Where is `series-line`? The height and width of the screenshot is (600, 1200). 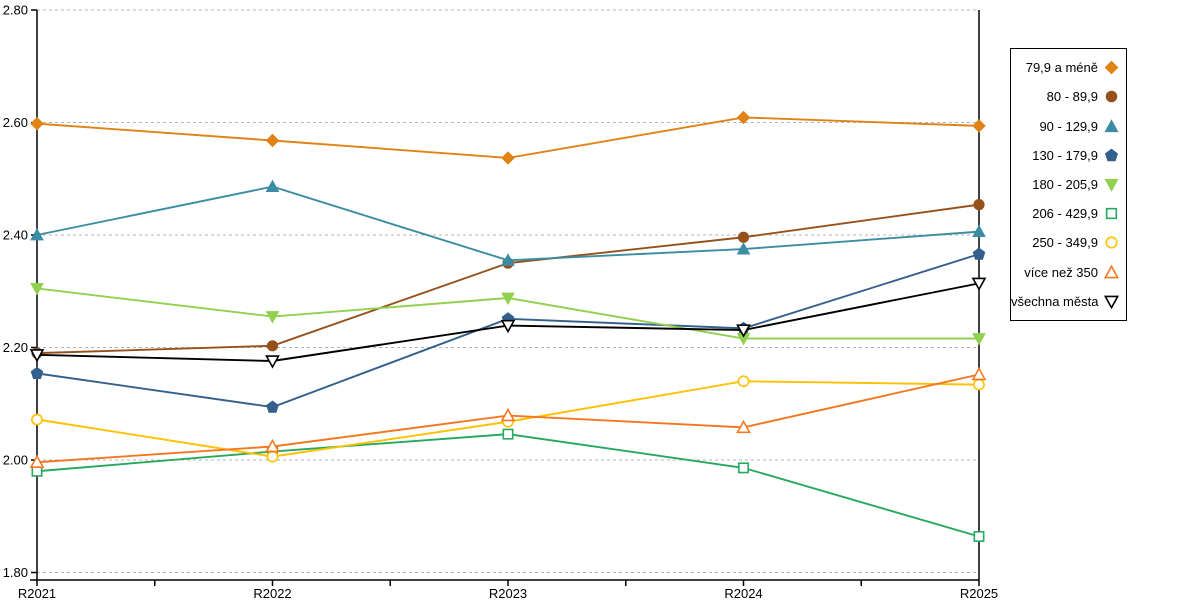
series-line is located at coordinates (508, 485).